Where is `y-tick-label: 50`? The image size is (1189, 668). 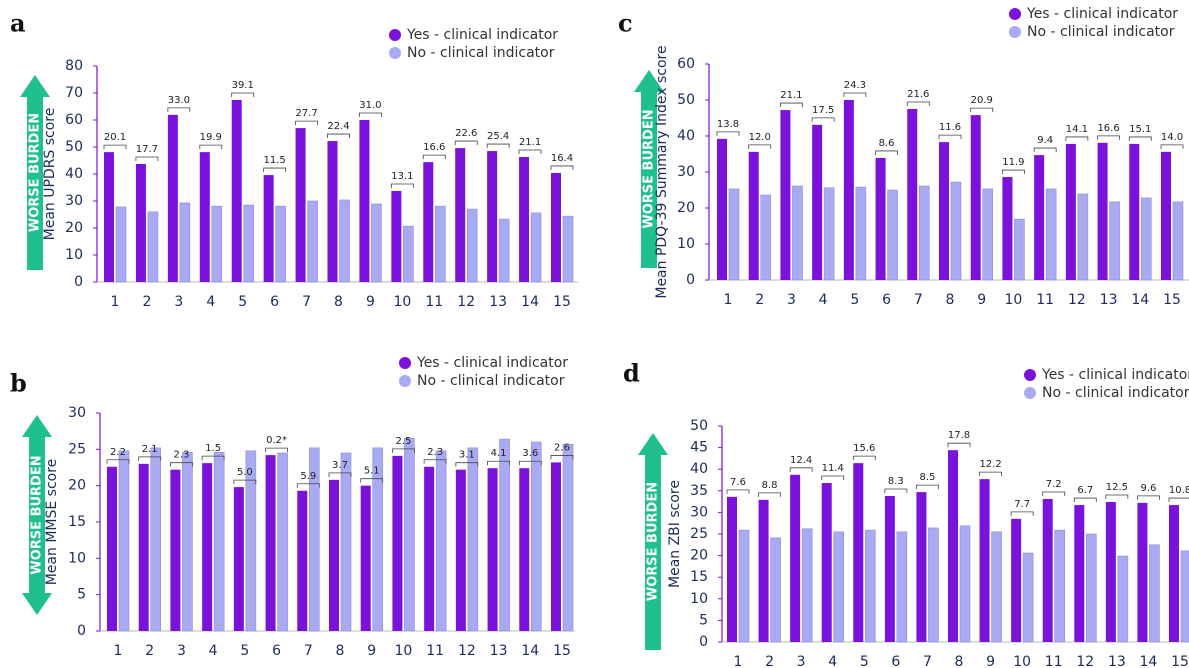
y-tick-label: 50 is located at coordinates (74, 147).